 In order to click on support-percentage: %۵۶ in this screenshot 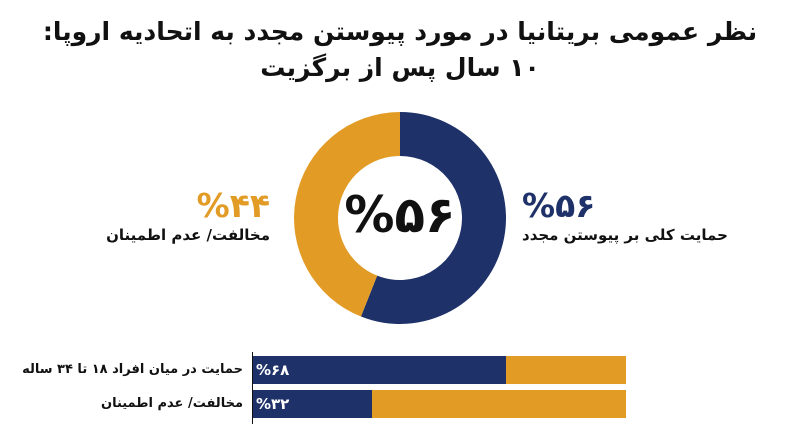, I will do `click(559, 205)`.